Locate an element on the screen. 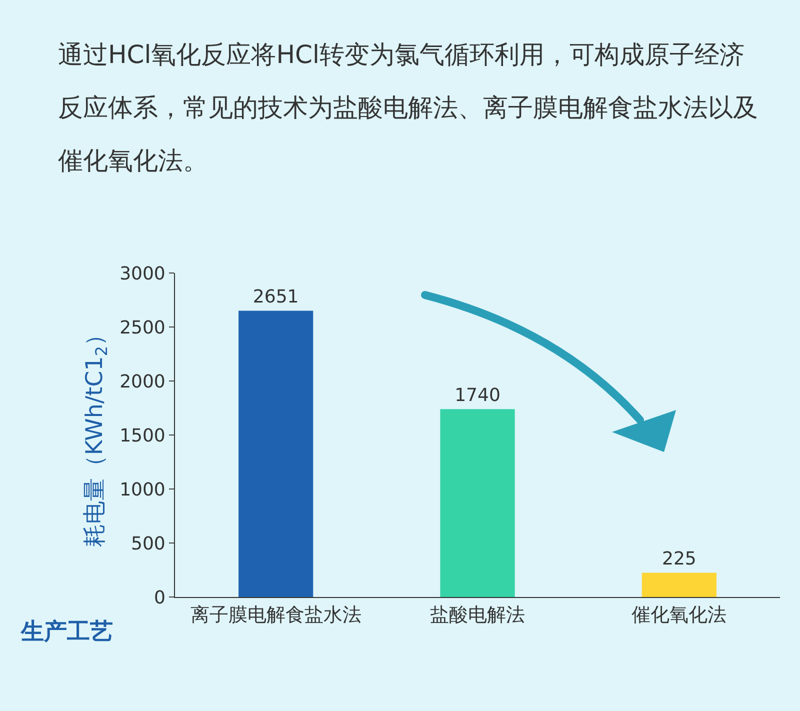 The height and width of the screenshot is (711, 800). y-tick-label: 500 is located at coordinates (148, 543).